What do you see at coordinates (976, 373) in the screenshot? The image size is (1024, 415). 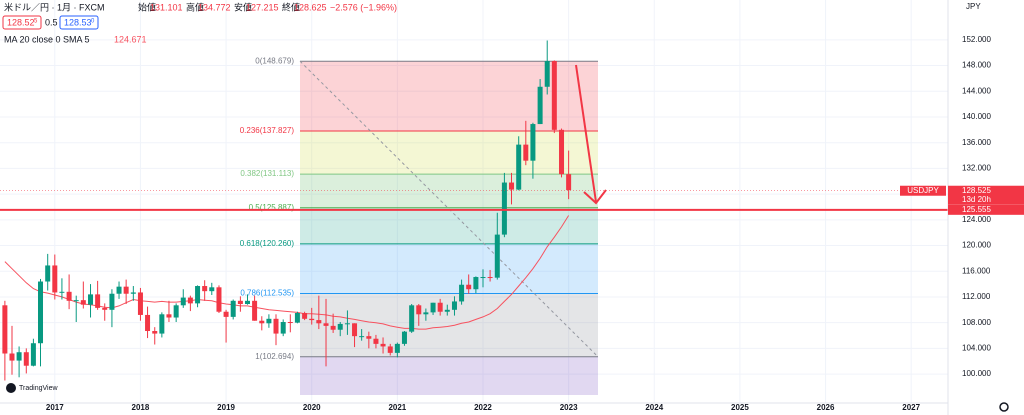 I see `y-tick-label: 100.000` at bounding box center [976, 373].